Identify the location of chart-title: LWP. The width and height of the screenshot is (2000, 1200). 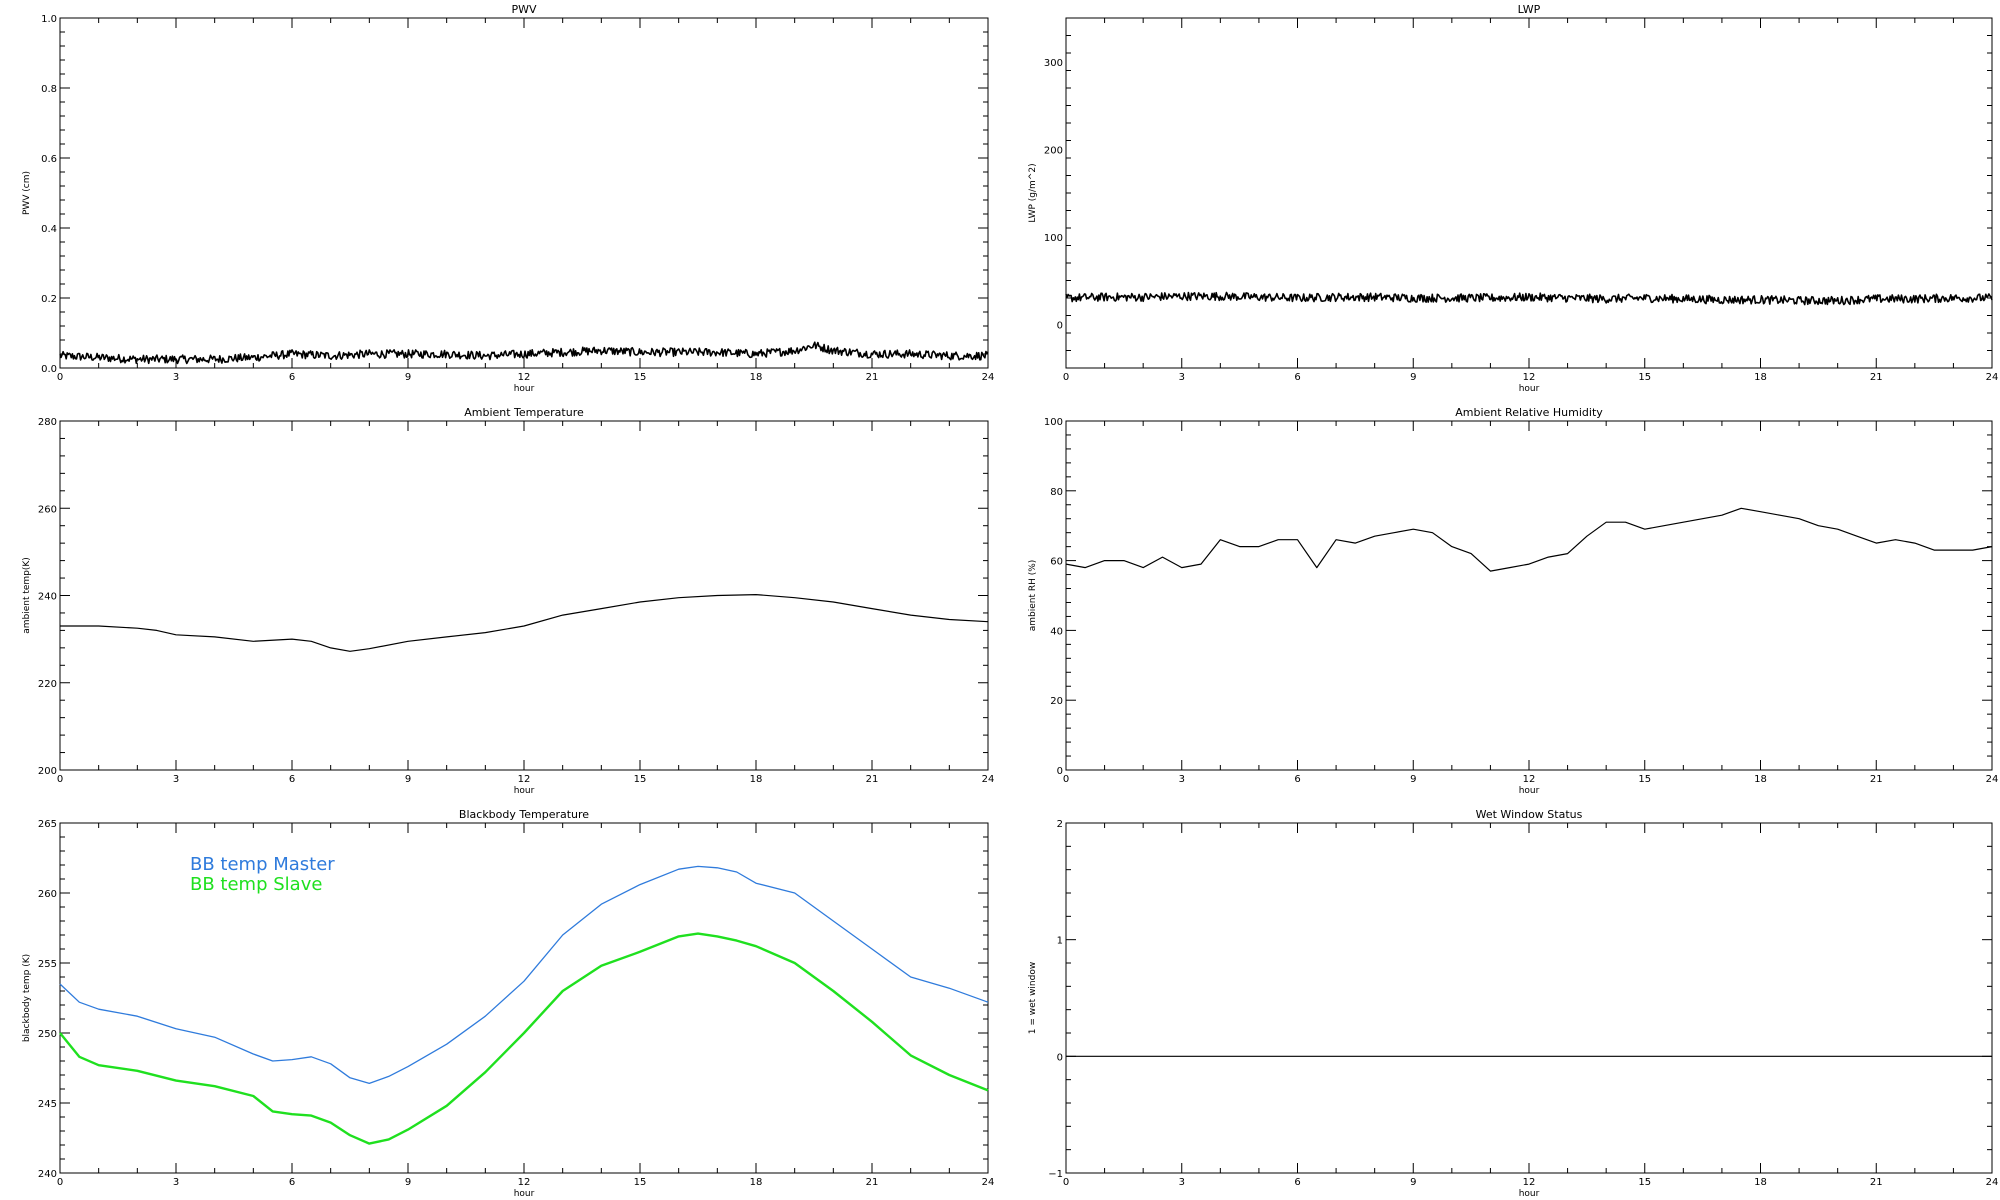
(1529, 9).